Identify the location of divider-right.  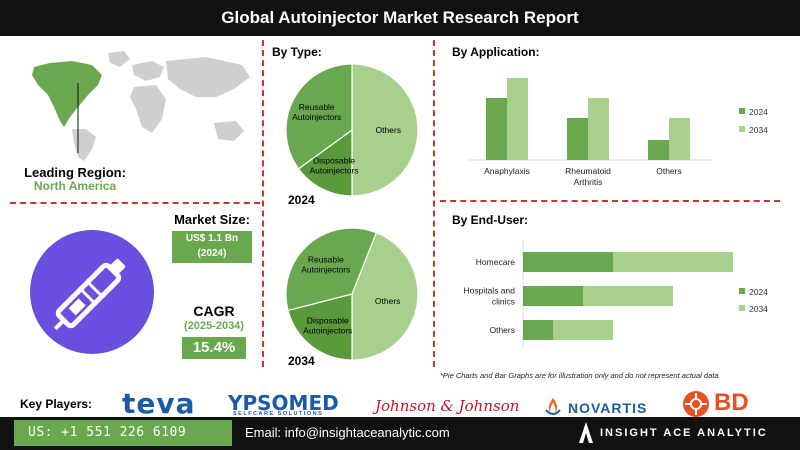
(434, 203).